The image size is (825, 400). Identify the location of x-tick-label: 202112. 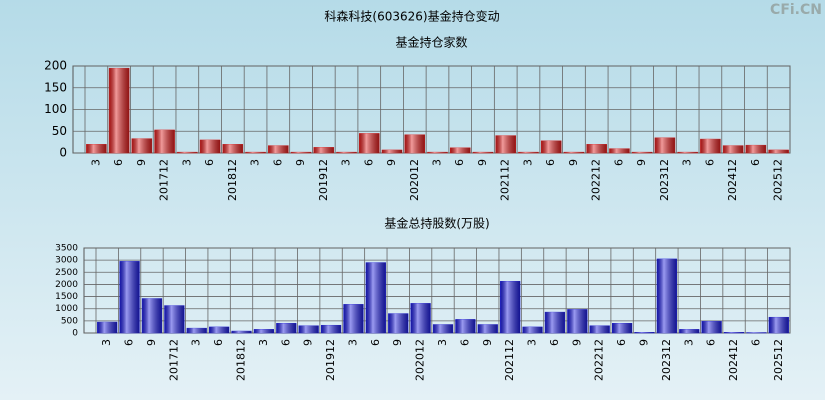
(505, 180).